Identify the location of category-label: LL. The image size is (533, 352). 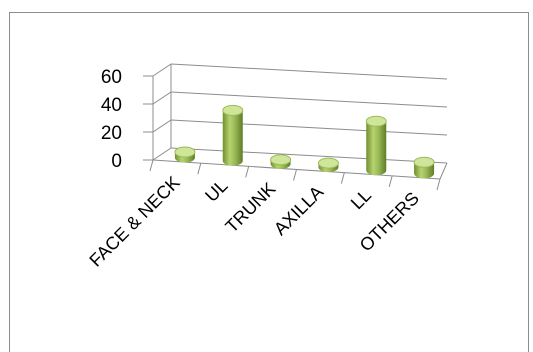
(361, 199).